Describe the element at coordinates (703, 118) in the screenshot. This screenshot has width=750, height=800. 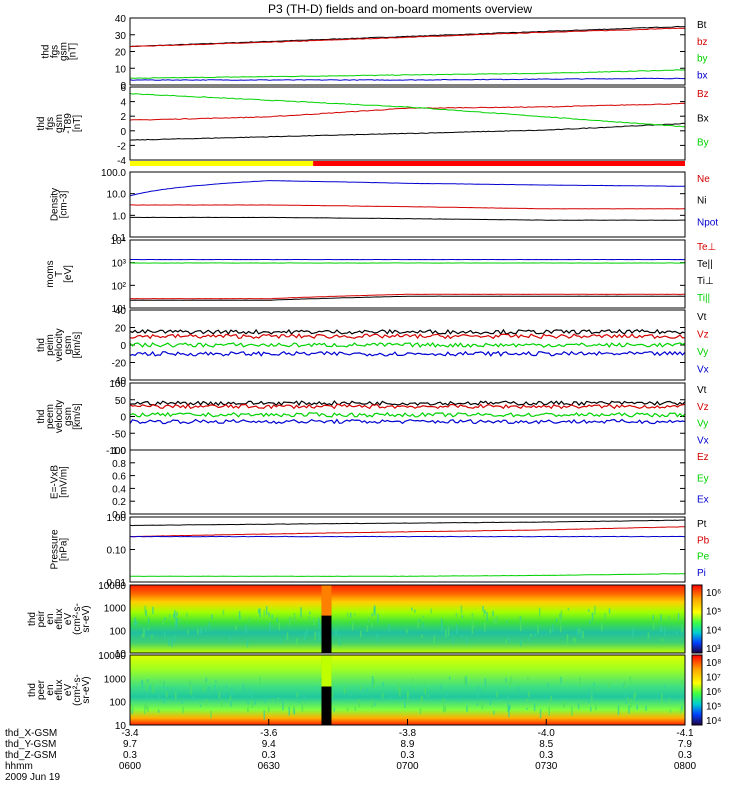
I see `legend-bx: Bx` at that location.